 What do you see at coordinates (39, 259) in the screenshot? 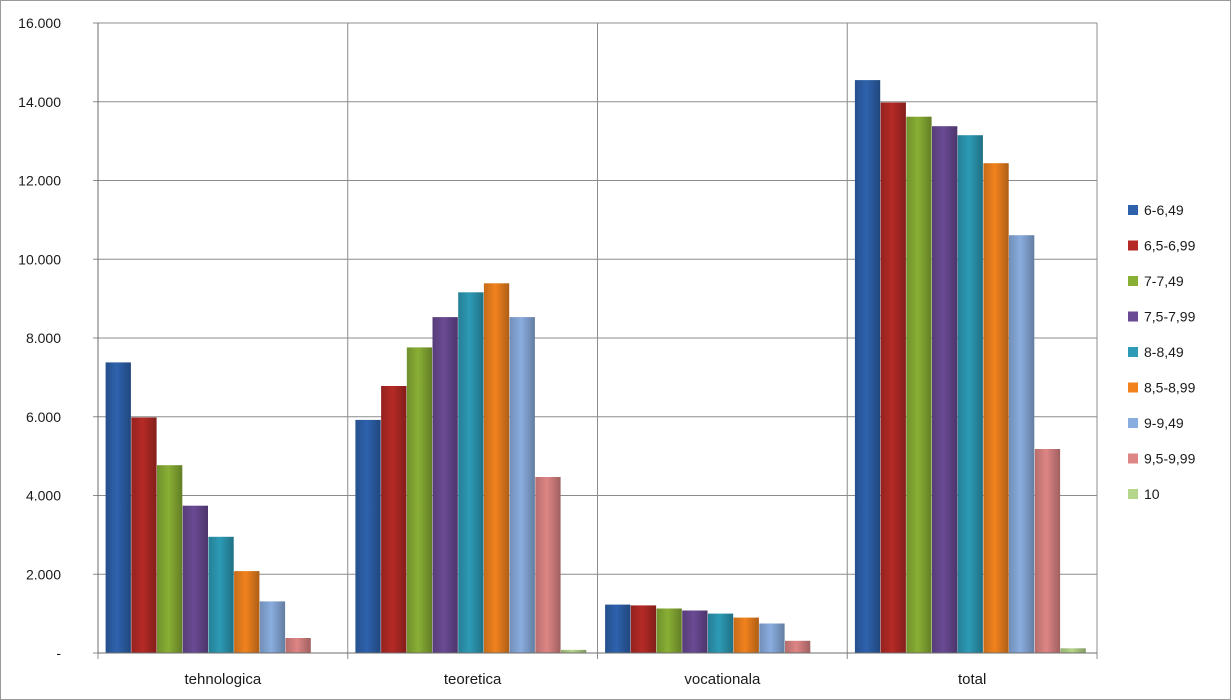
I see `y-tick-label: 10.000` at bounding box center [39, 259].